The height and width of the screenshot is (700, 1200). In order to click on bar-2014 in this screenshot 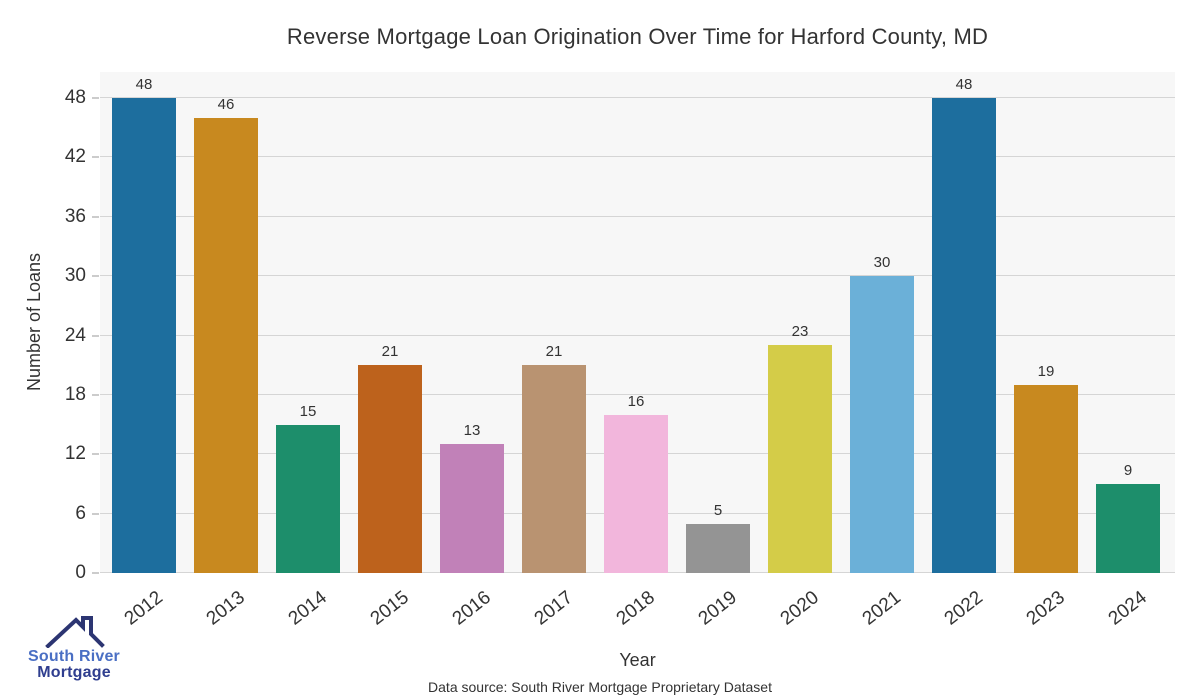, I will do `click(308, 499)`.